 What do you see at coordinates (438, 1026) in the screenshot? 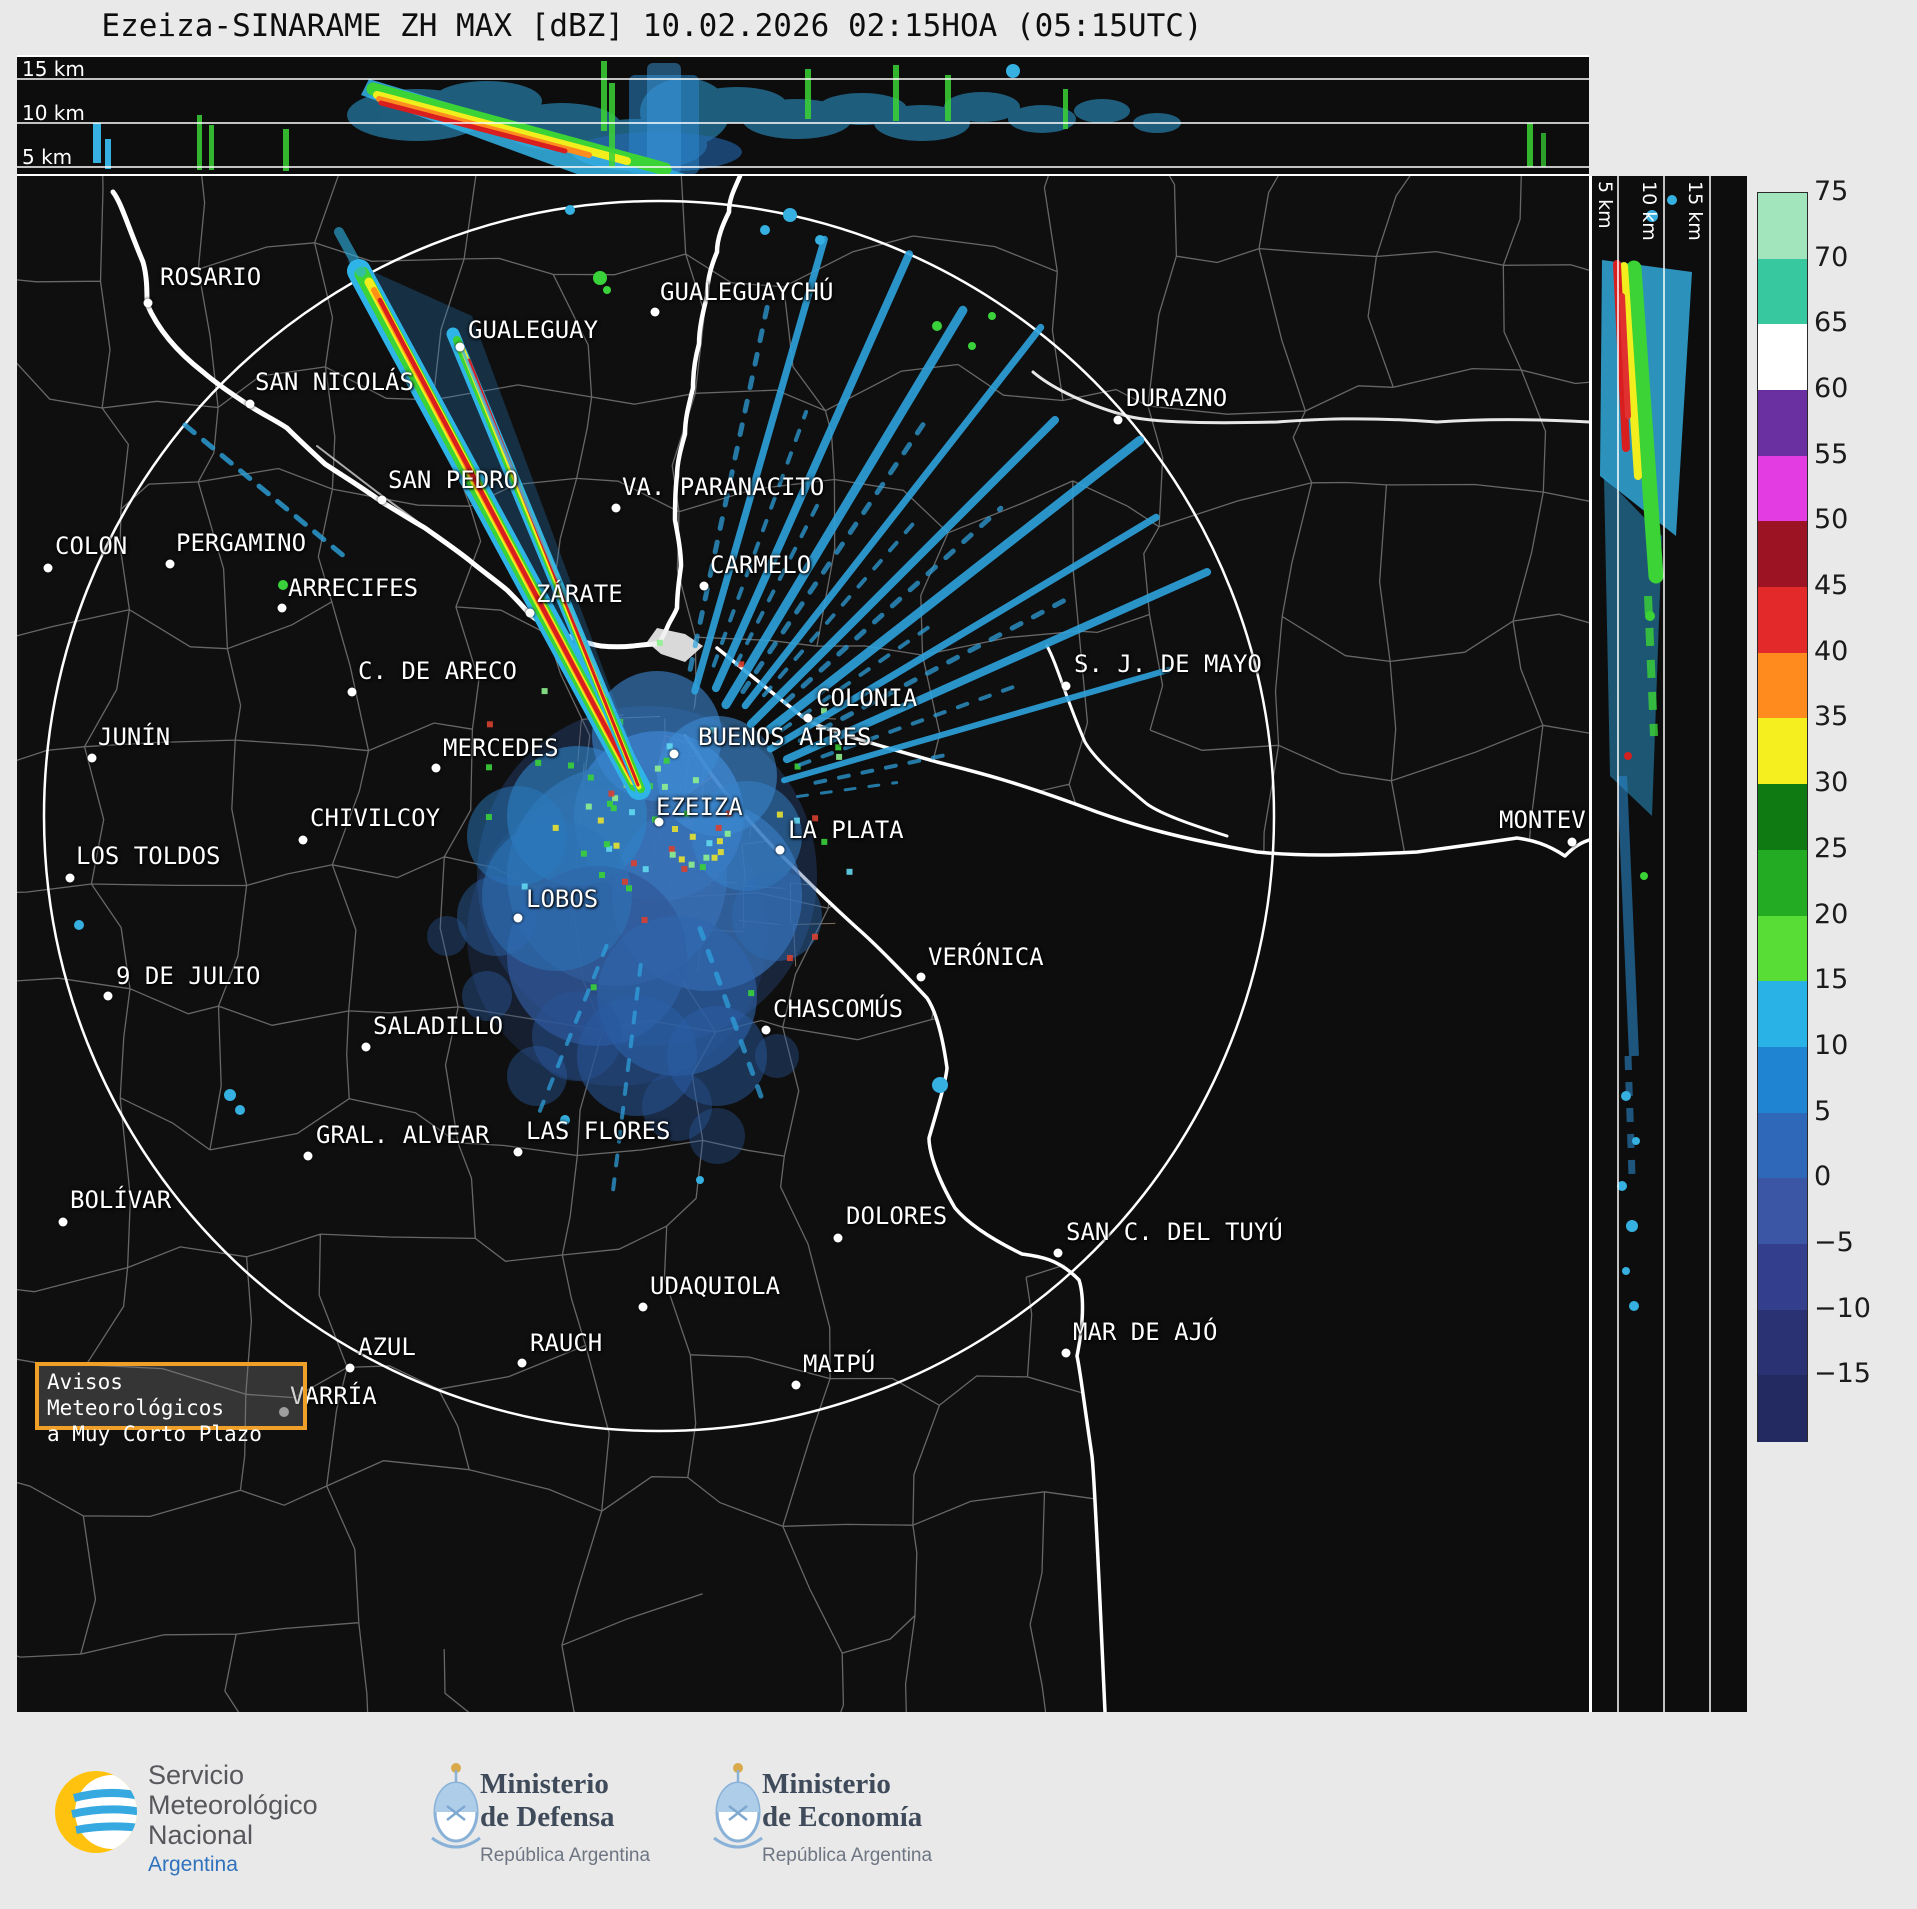
I see `city-label-saladillo: SALADILLO` at bounding box center [438, 1026].